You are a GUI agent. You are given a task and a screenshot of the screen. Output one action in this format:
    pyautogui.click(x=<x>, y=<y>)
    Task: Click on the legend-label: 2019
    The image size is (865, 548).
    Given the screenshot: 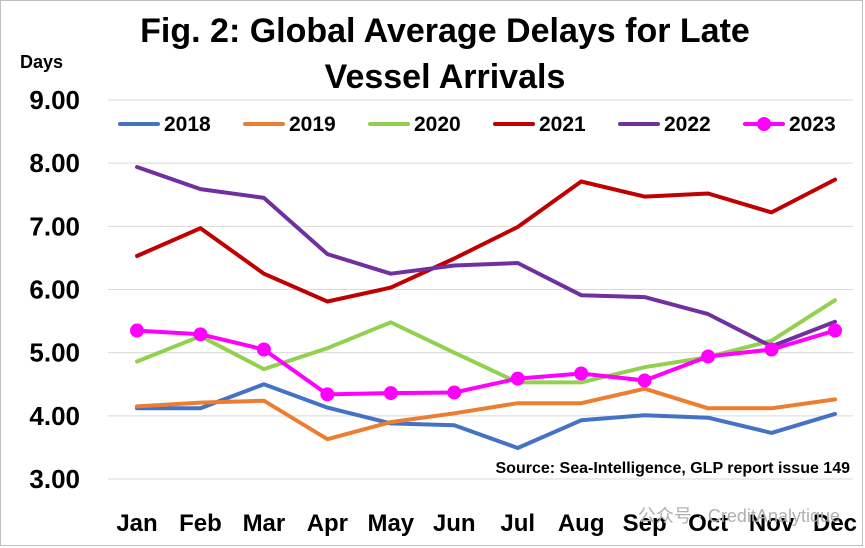 What is the action you would take?
    pyautogui.click(x=312, y=124)
    